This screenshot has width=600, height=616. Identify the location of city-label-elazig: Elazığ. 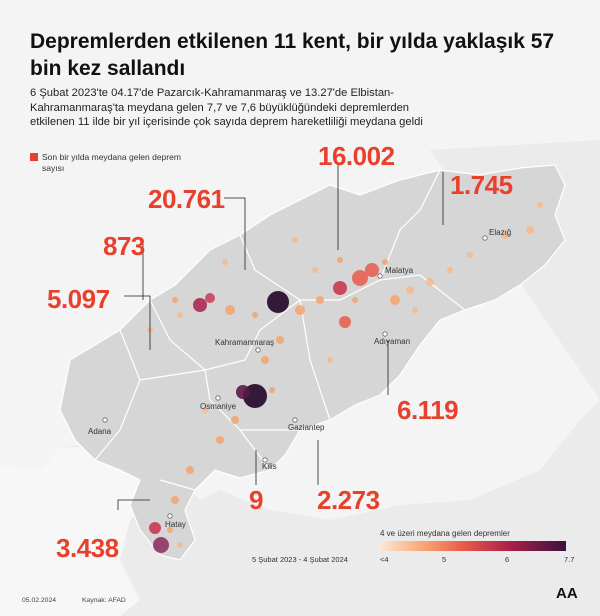
(500, 232).